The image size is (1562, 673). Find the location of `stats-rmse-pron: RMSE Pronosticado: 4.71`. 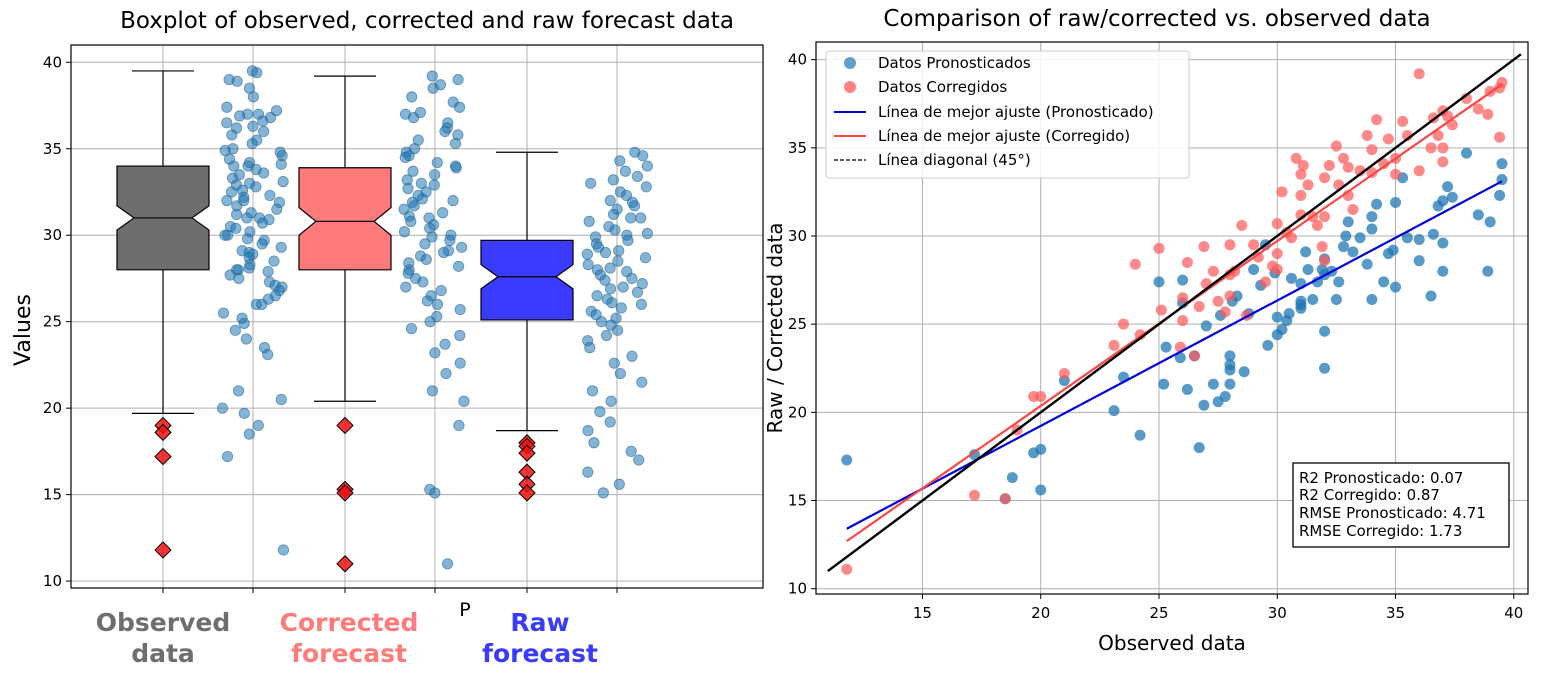

stats-rmse-pron: RMSE Pronosticado: 4.71 is located at coordinates (1392, 513).